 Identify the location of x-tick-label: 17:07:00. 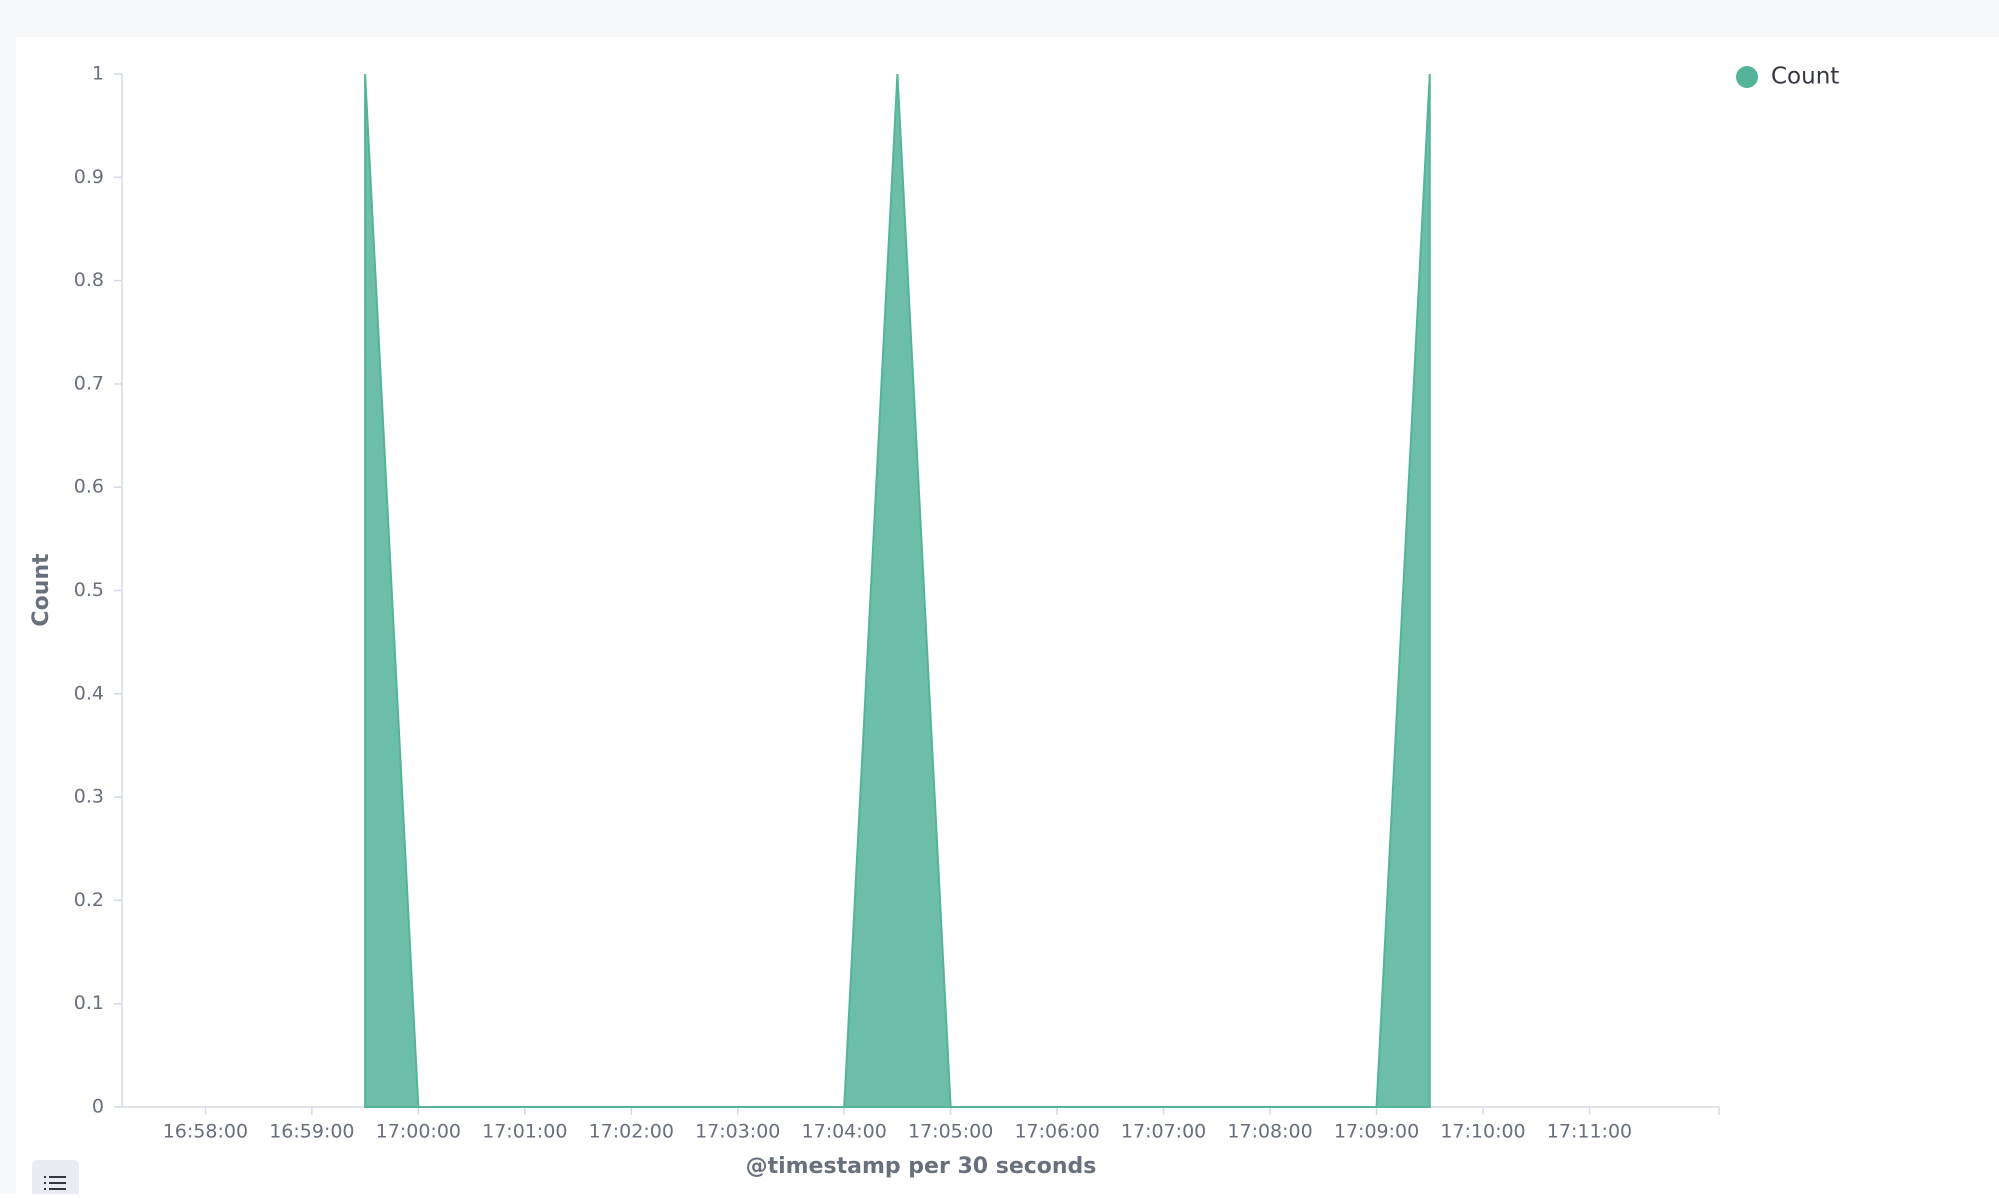
(1163, 1132).